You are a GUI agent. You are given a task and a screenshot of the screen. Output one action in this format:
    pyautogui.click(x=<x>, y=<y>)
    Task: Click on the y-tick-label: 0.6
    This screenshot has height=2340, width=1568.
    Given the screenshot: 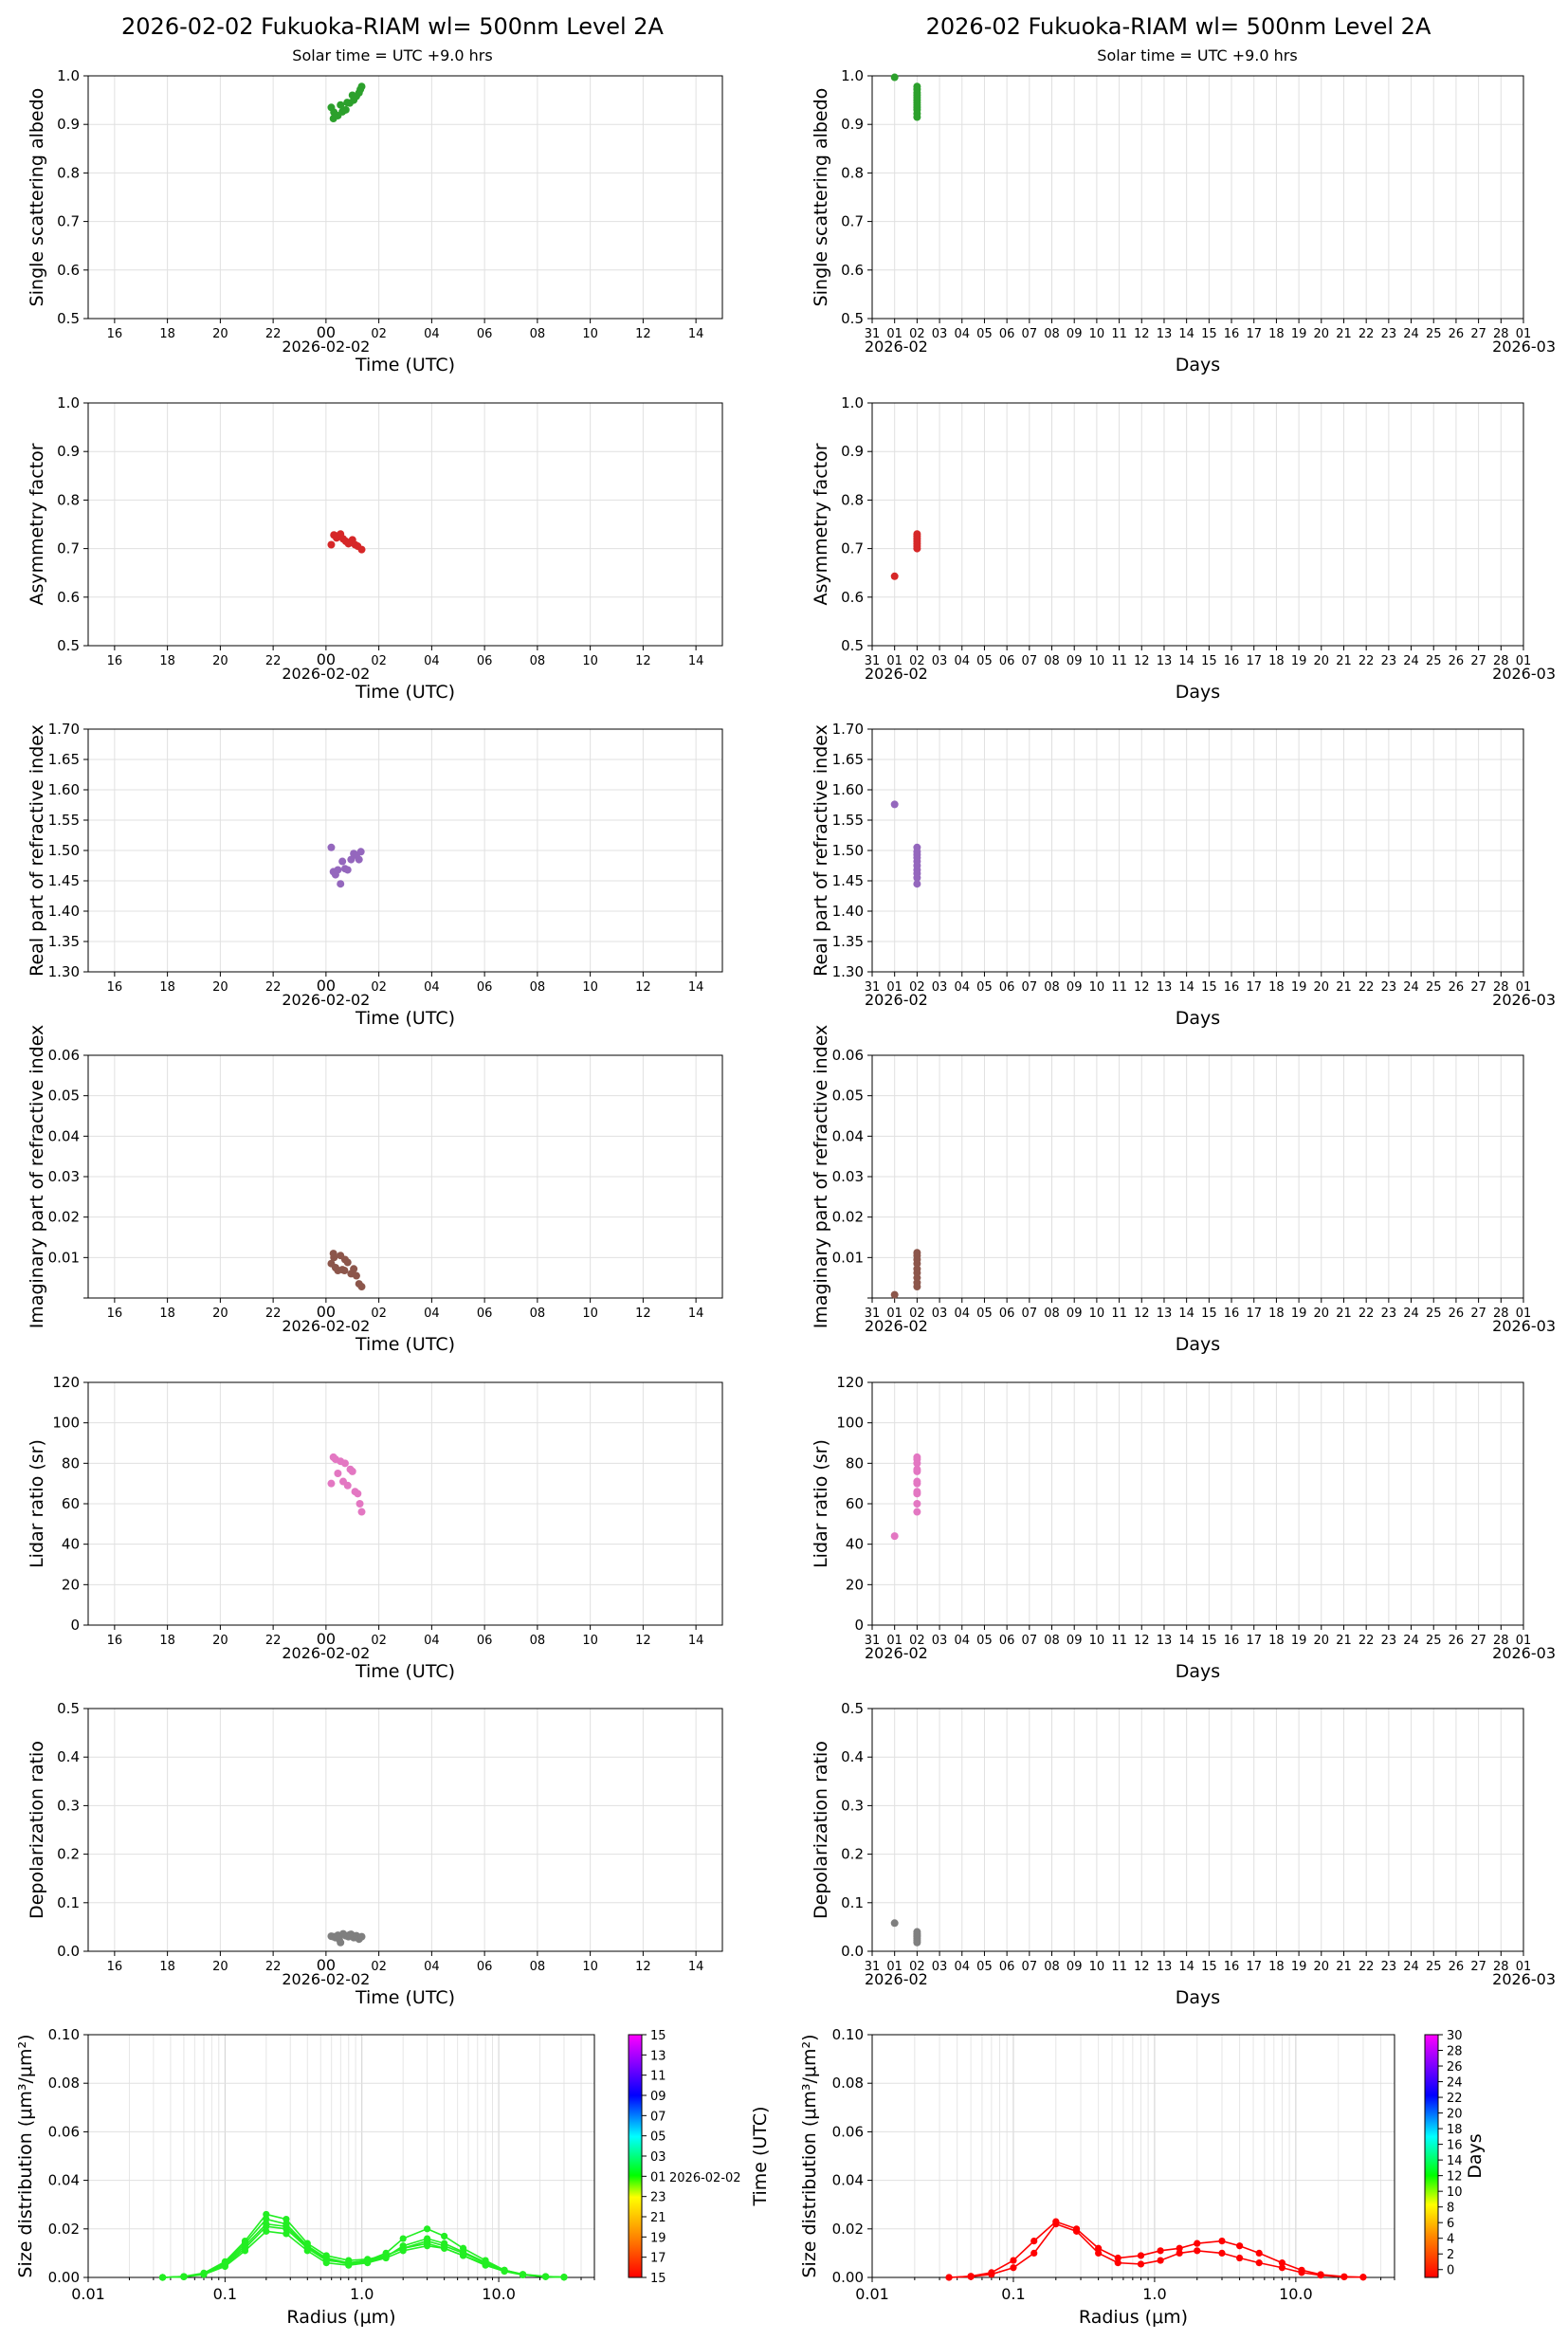 What is the action you would take?
    pyautogui.click(x=68, y=270)
    